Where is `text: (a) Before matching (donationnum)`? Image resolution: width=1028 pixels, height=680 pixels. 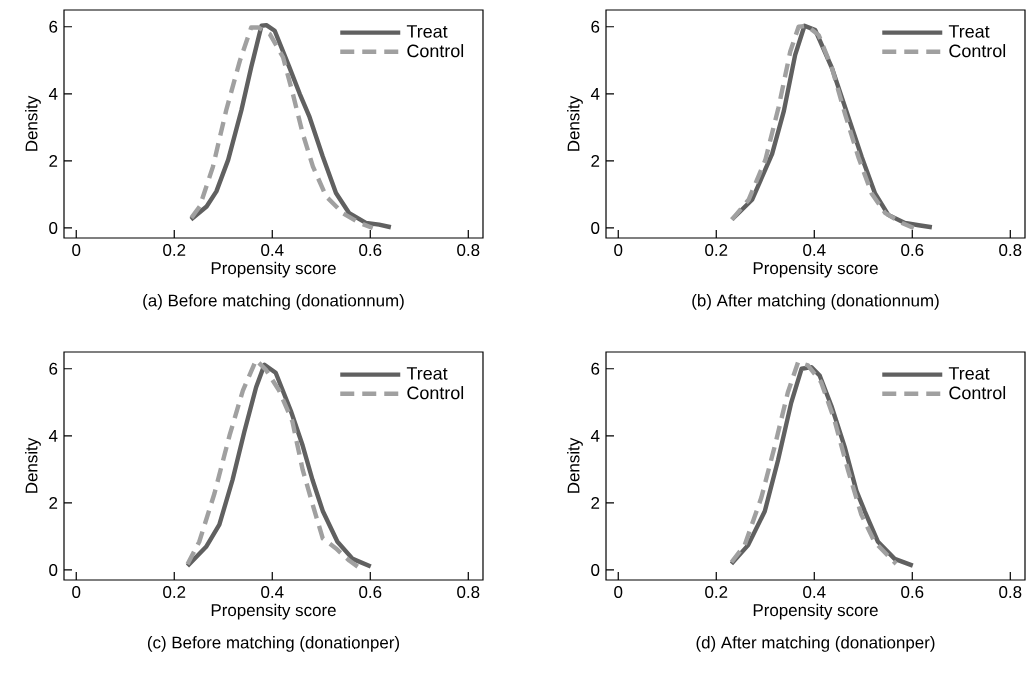
text: (a) Before matching (donationnum) is located at coordinates (273, 302).